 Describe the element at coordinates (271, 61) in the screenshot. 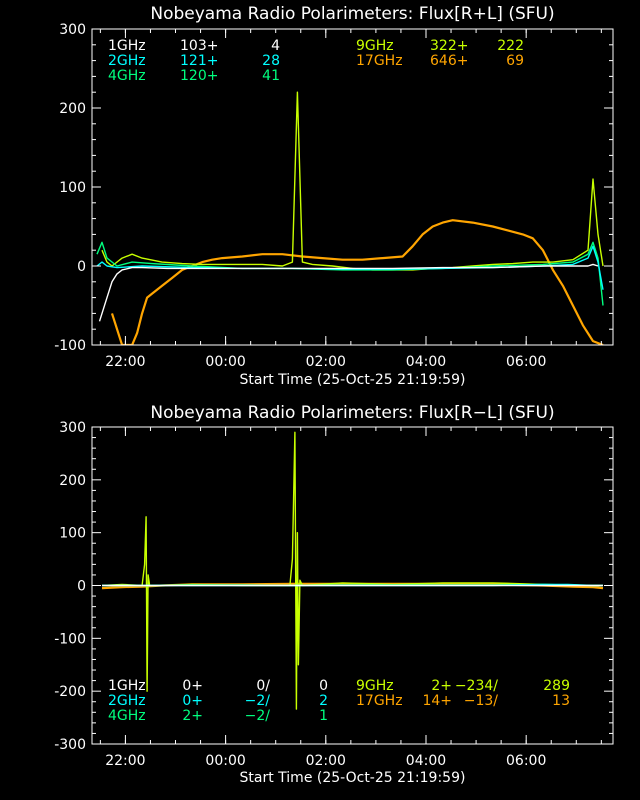

I see `legend-peak: 28` at that location.